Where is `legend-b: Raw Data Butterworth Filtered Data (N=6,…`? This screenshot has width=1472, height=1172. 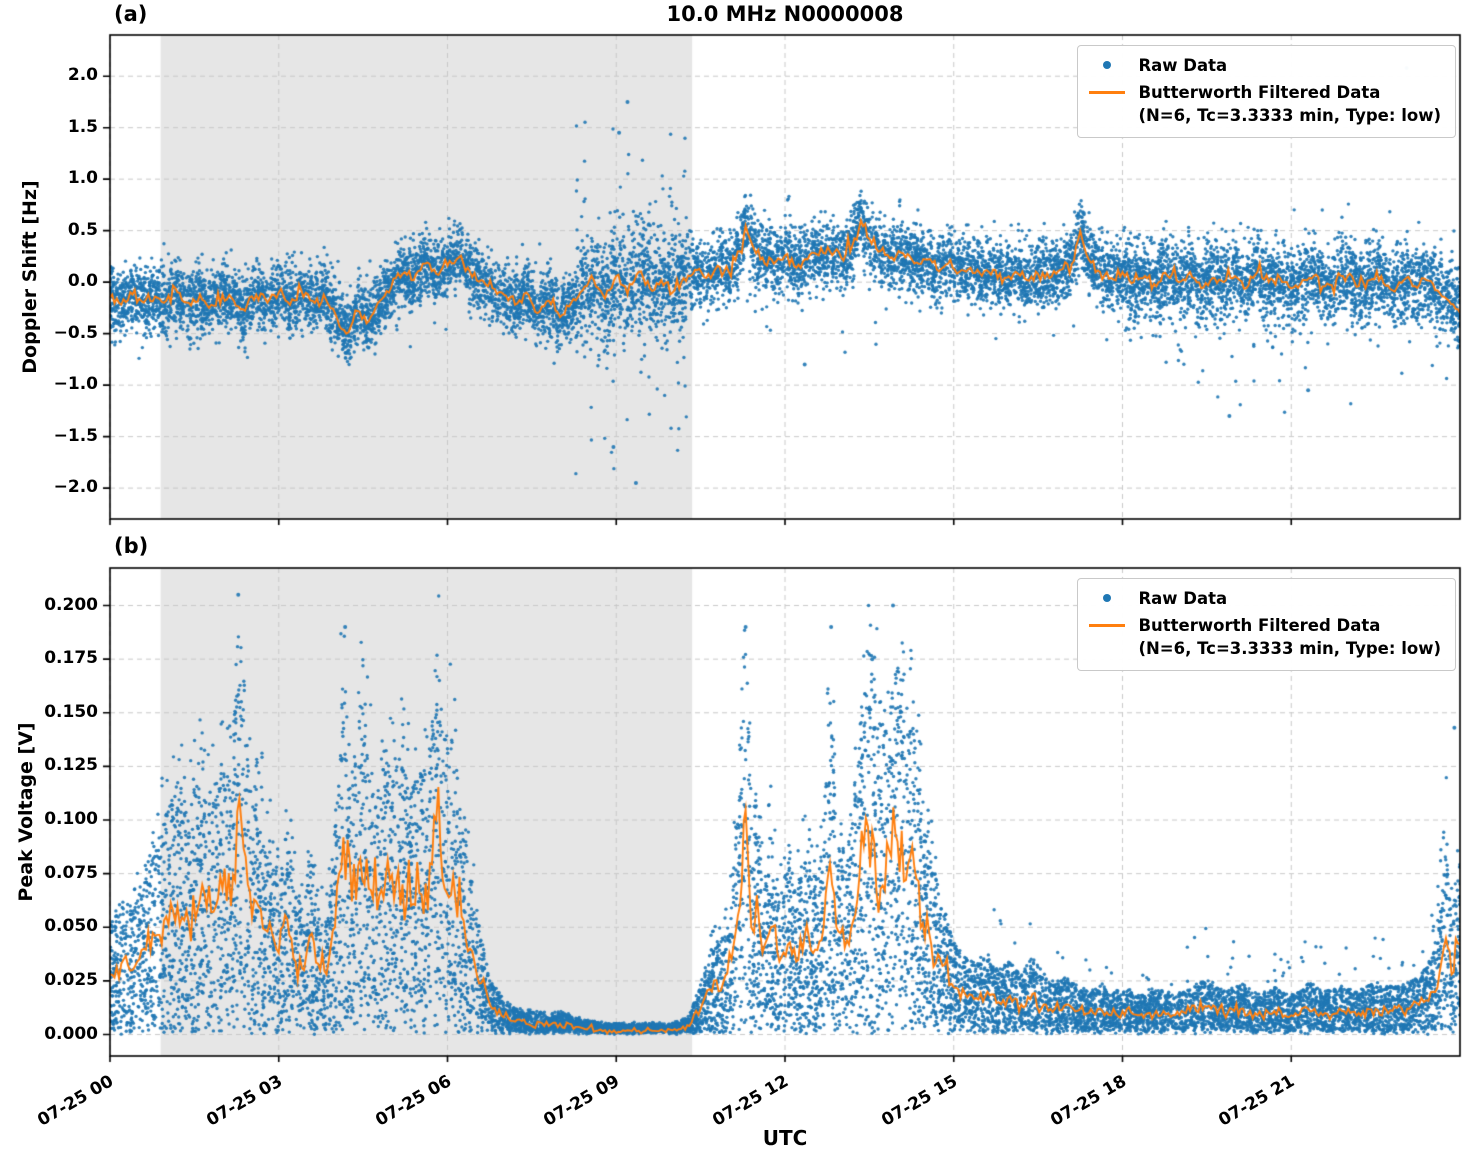 legend-b: Raw Data Butterworth Filtered Data (N=6,… is located at coordinates (1266, 625).